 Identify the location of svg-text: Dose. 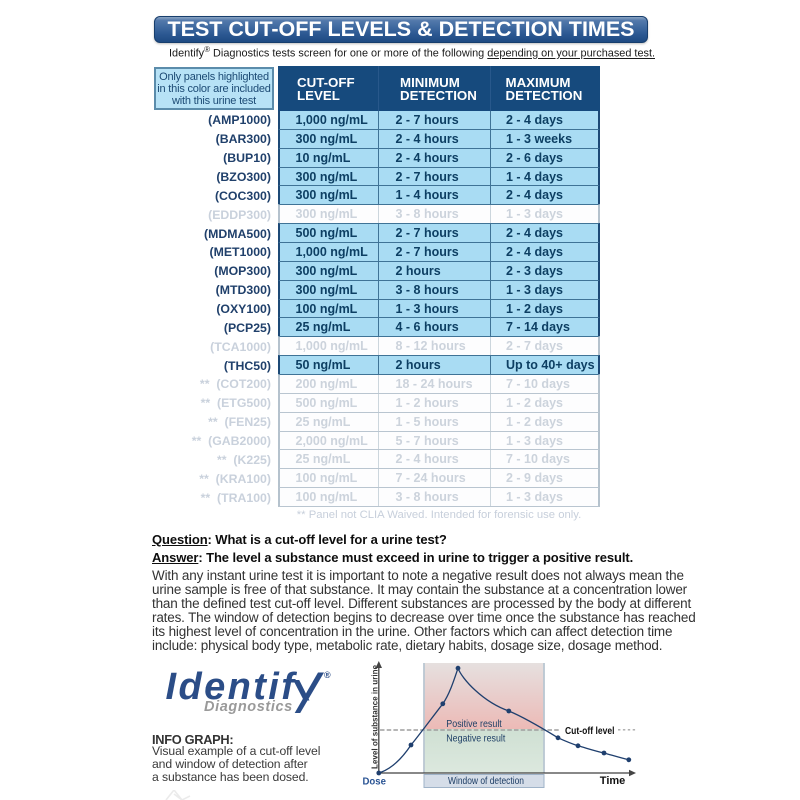
(375, 782).